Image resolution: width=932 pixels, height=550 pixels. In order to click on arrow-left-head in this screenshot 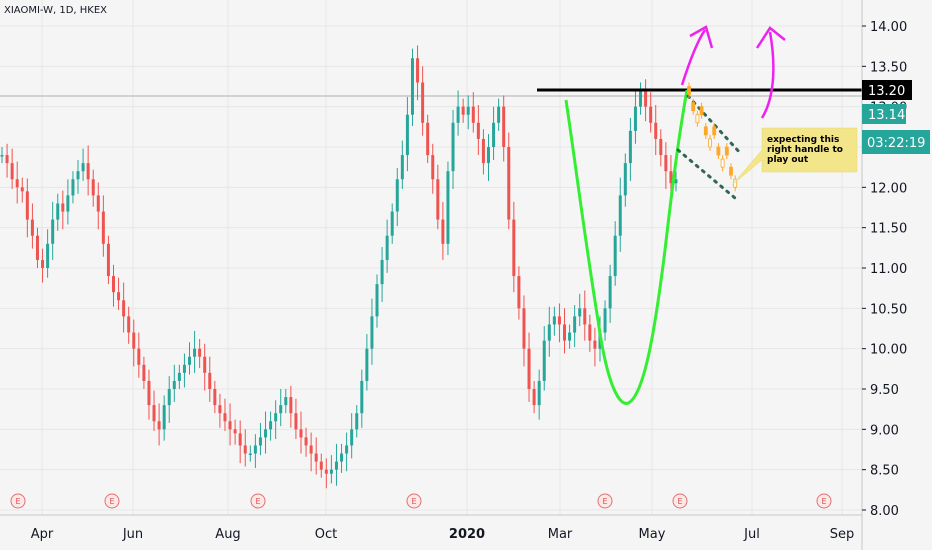, I will do `click(701, 37)`.